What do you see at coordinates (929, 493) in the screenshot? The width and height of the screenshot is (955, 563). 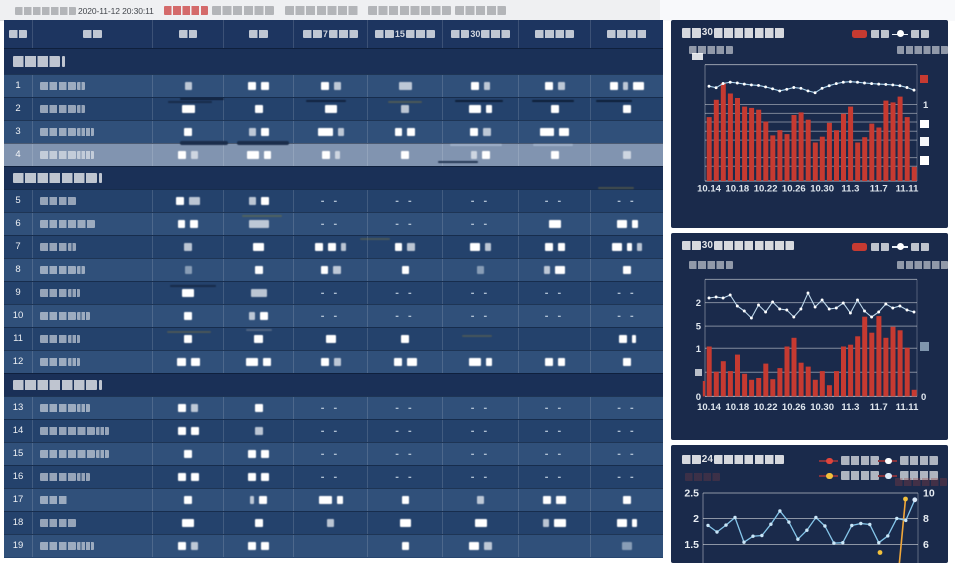 I see `svg-text: 10` at bounding box center [929, 493].